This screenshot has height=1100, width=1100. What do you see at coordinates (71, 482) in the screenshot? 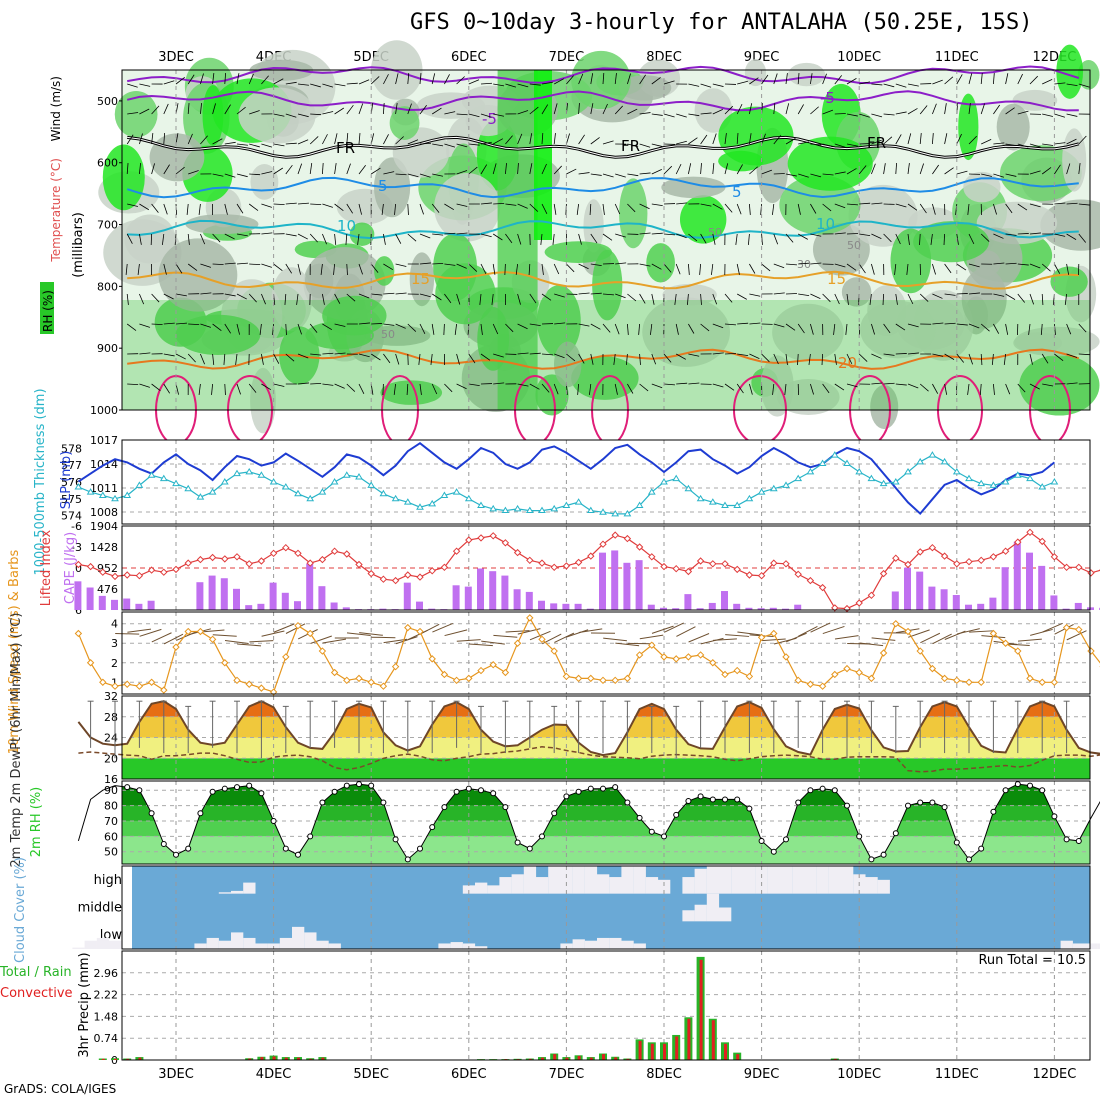
I see `y-tick-label-left: 576` at bounding box center [71, 482].